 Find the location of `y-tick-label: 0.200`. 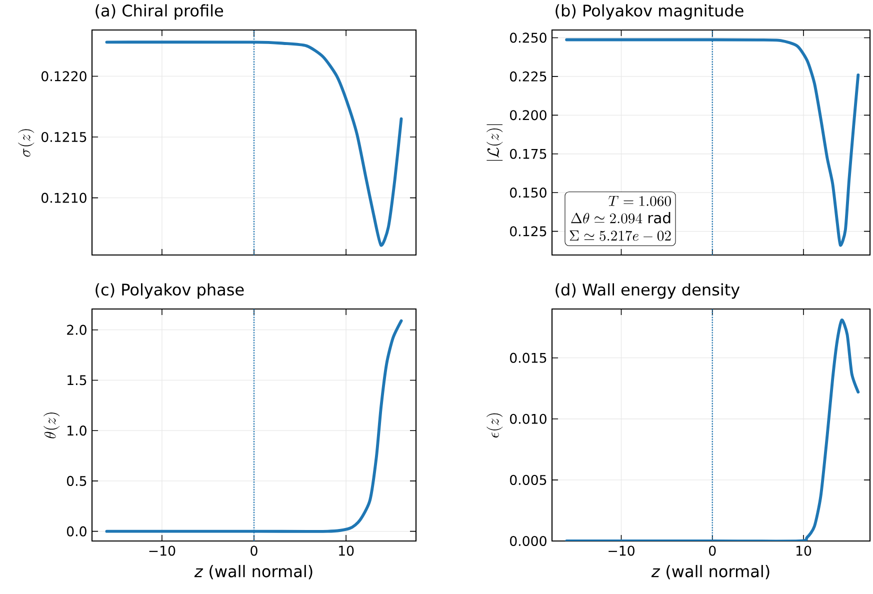

y-tick-label: 0.200 is located at coordinates (528, 115).